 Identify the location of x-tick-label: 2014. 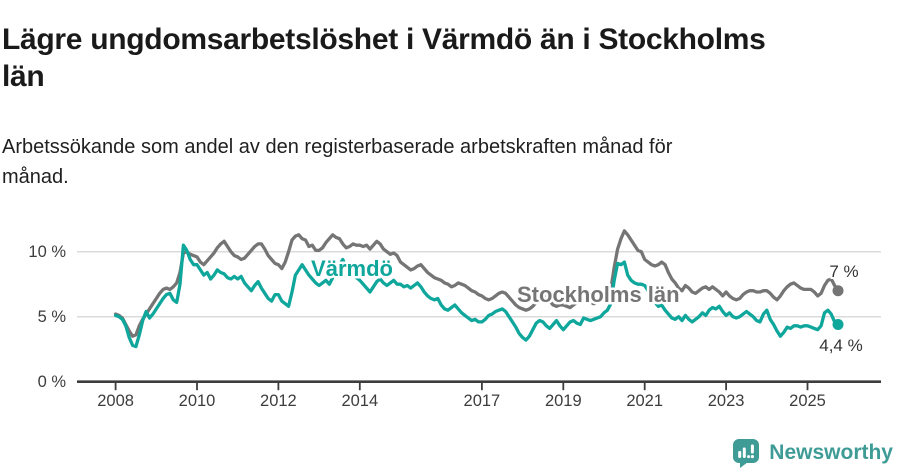
(359, 401).